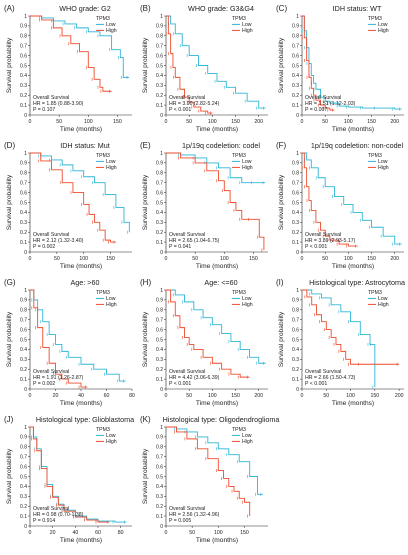 This screenshot has height=555, width=408. Describe the element at coordinates (145, 282) in the screenshot. I see `panel-letter: (H)` at that location.